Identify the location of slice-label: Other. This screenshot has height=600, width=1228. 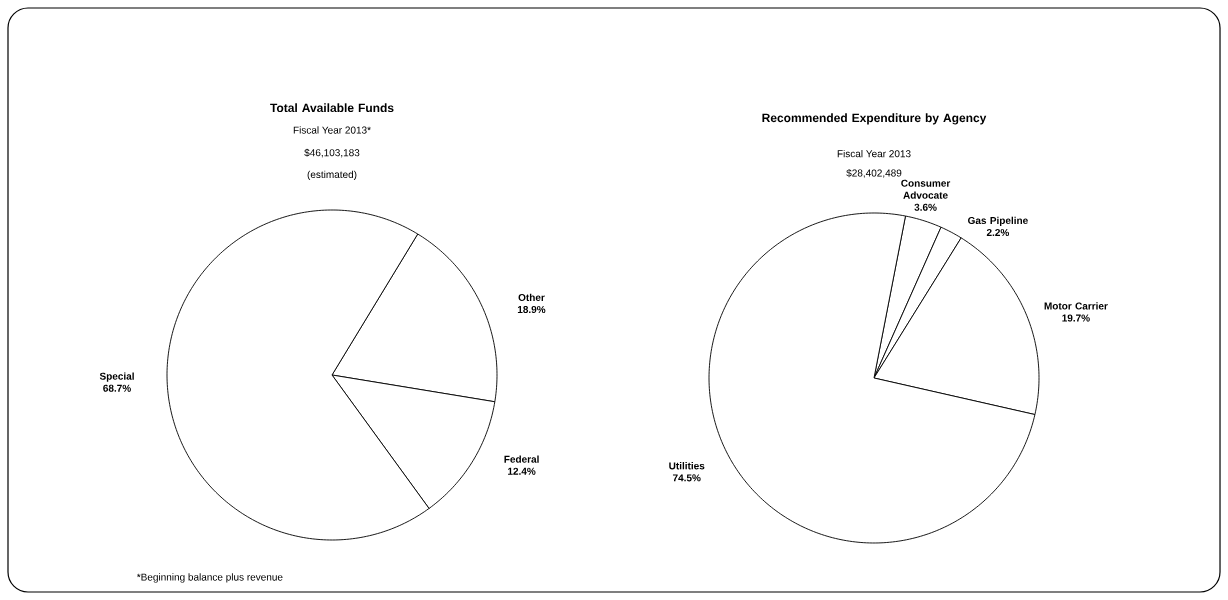
(531, 297).